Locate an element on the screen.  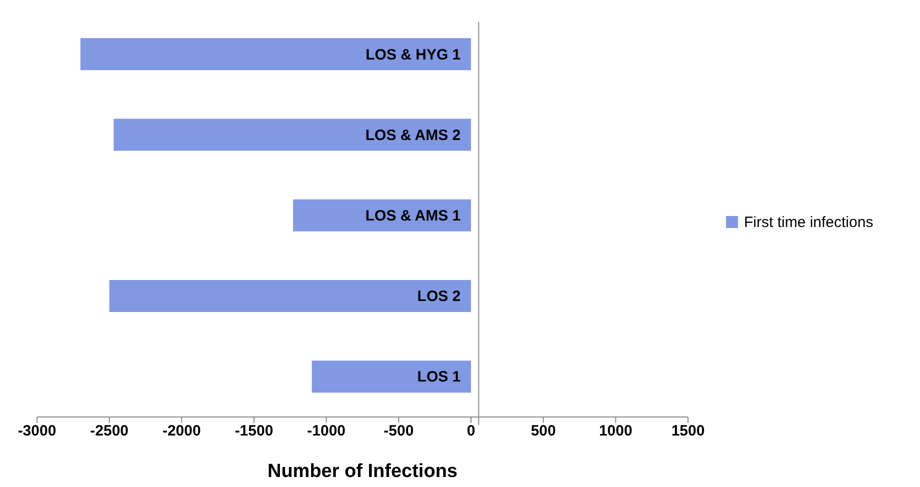
y-tick-label: LOS 2 is located at coordinates (439, 297).